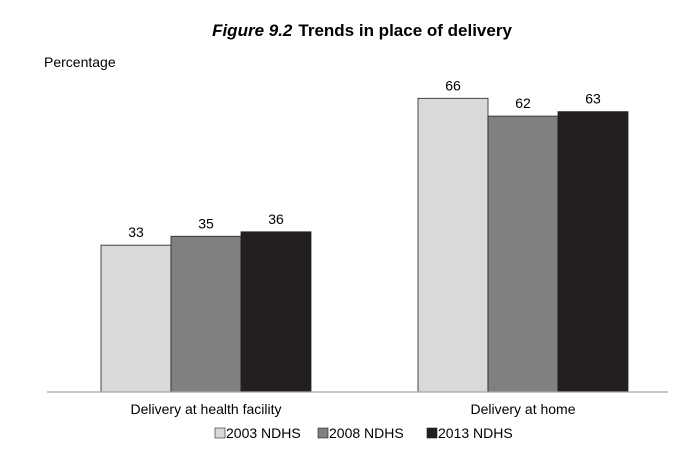 The image size is (698, 451). I want to click on legend-label: 2008 NDHS, so click(366, 433).